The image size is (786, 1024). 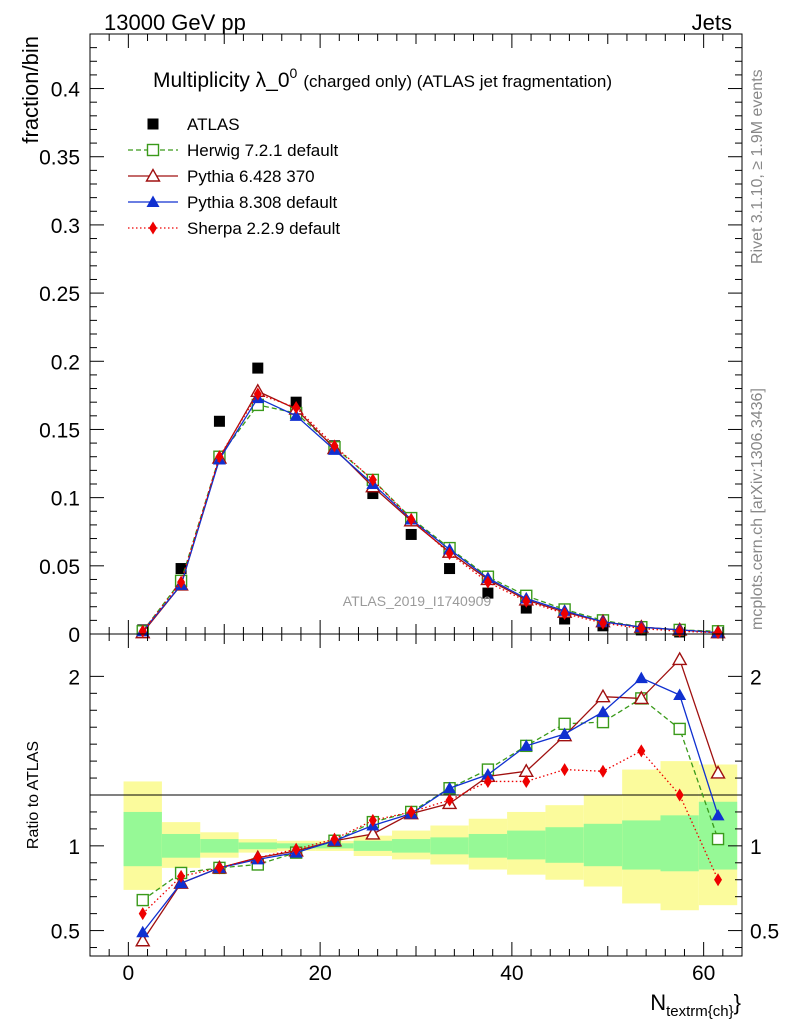 I want to click on ratio-y-tick-label: 2, so click(x=74, y=677).